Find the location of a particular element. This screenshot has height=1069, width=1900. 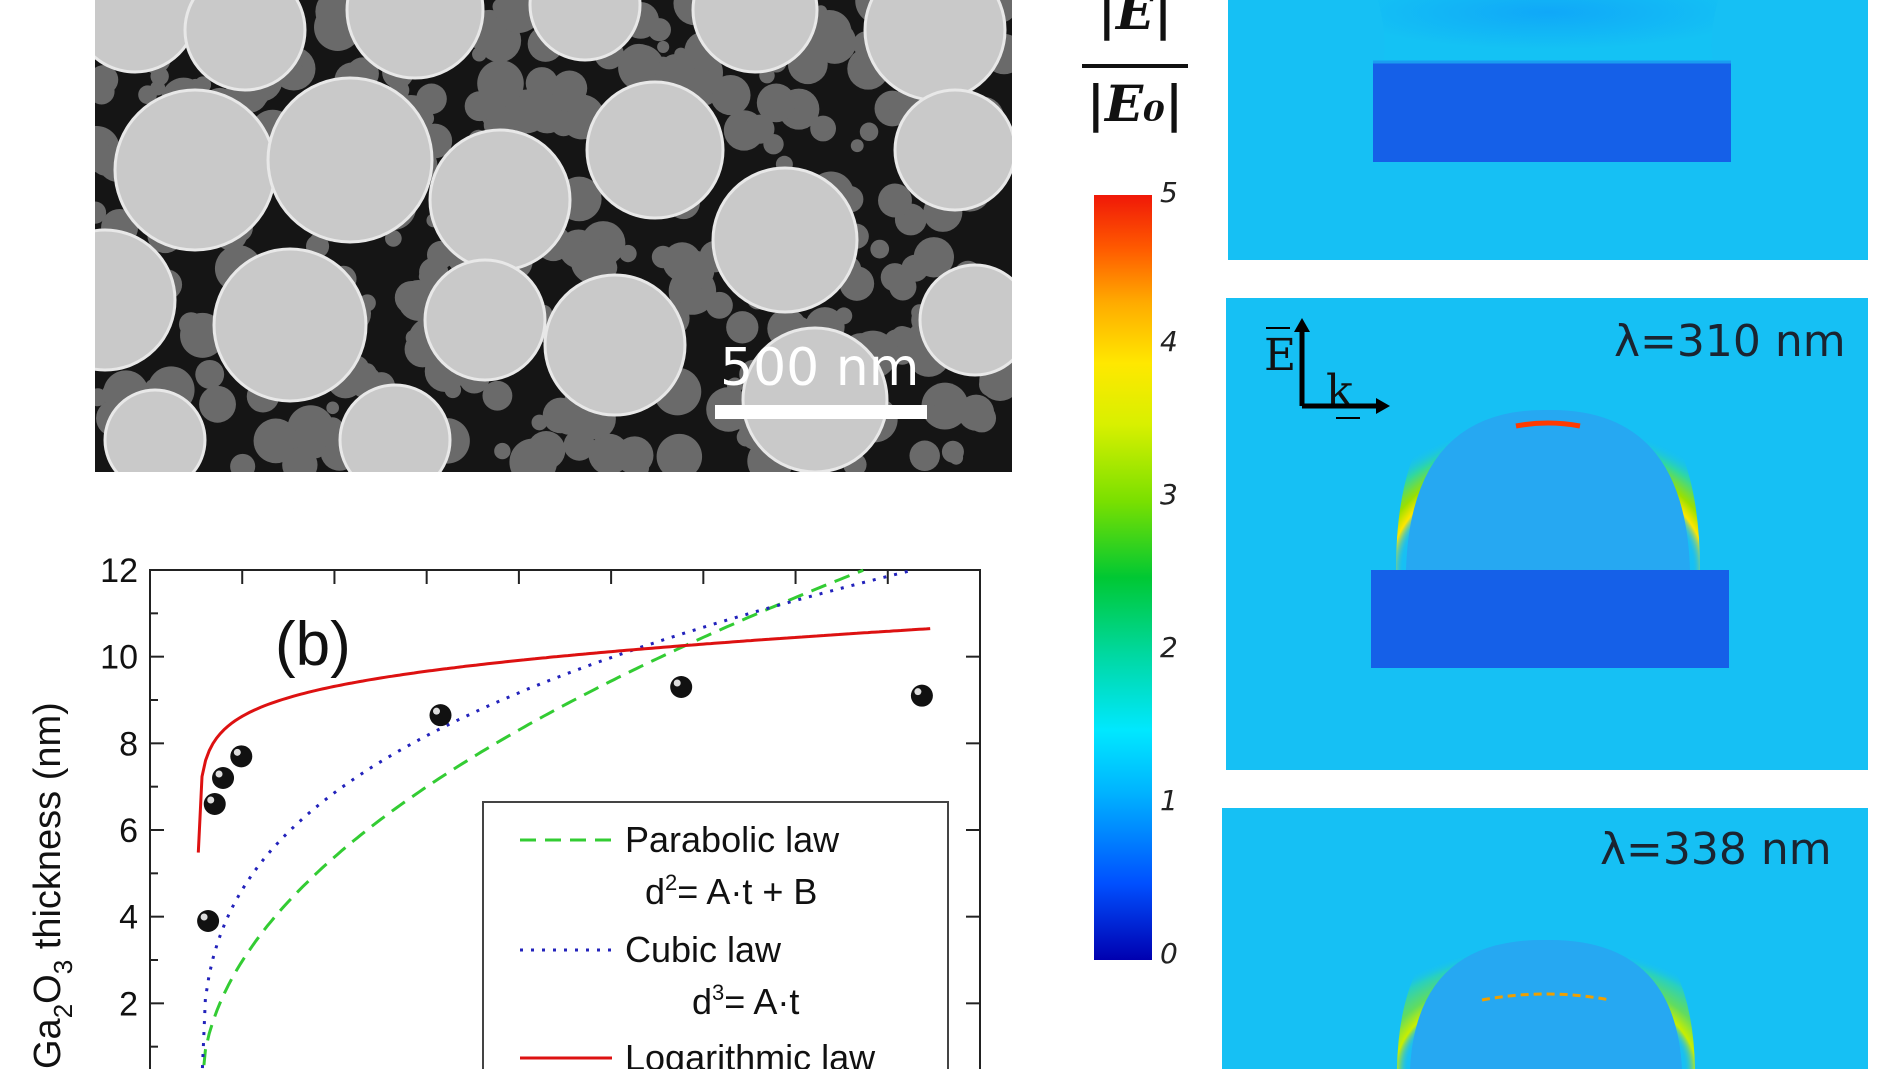

plot-ytick-label: 12 is located at coordinates (119, 571).